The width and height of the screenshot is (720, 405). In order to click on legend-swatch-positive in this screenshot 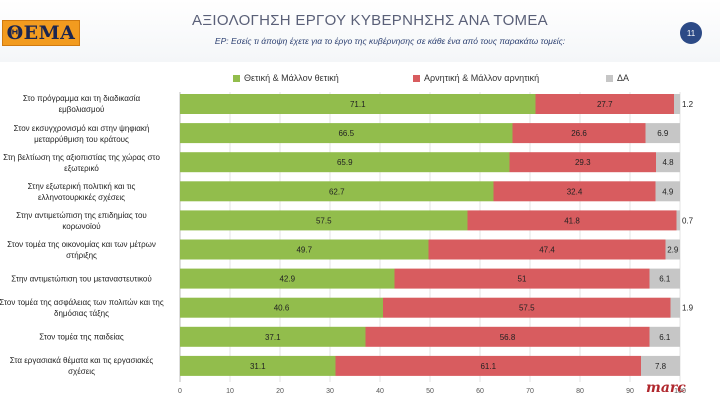, I will do `click(236, 78)`.